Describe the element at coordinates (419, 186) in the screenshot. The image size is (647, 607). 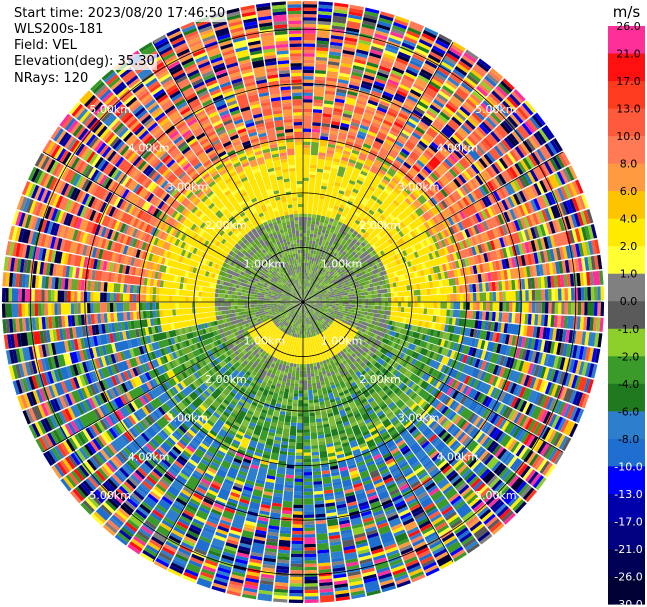
I see `range-ring-label: 3.00km` at that location.